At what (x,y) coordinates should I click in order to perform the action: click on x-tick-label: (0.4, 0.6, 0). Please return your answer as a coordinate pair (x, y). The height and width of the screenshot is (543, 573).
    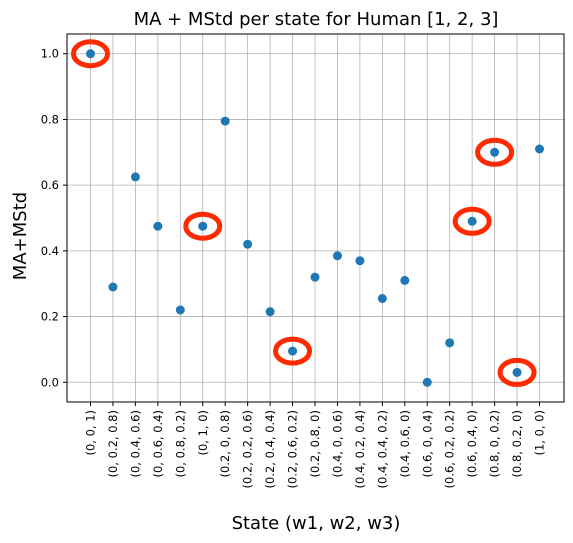
    Looking at the image, I should click on (405, 444).